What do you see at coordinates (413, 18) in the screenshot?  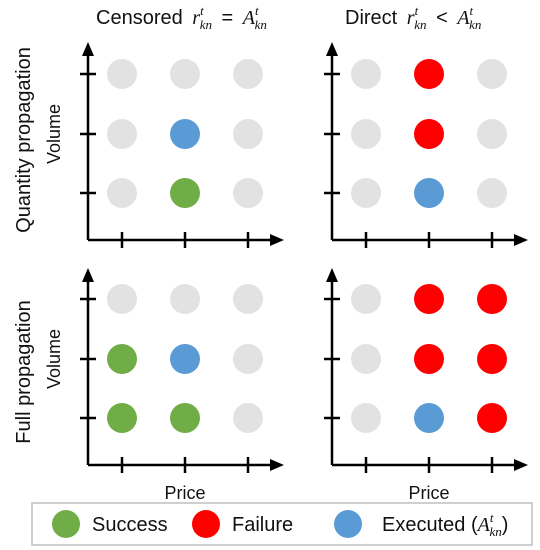 I see `column-title-direct: Direct rt kn < At kn` at bounding box center [413, 18].